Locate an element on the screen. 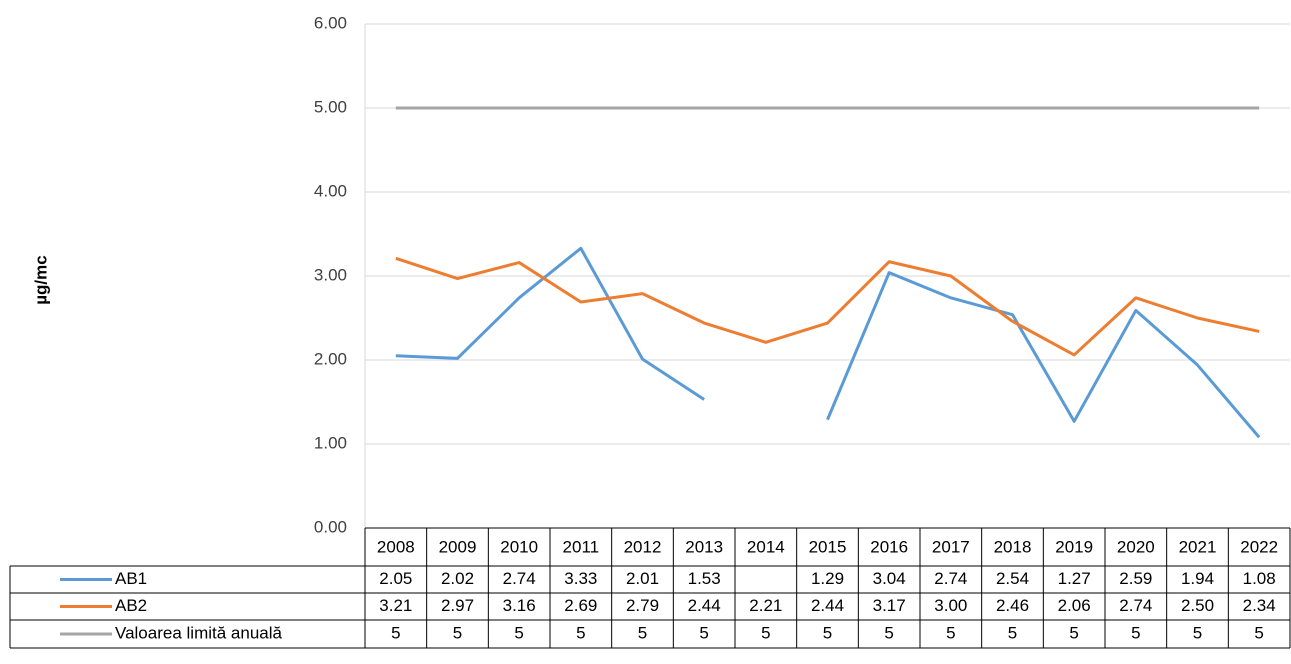  table-cell: 2.54 is located at coordinates (1012, 578).